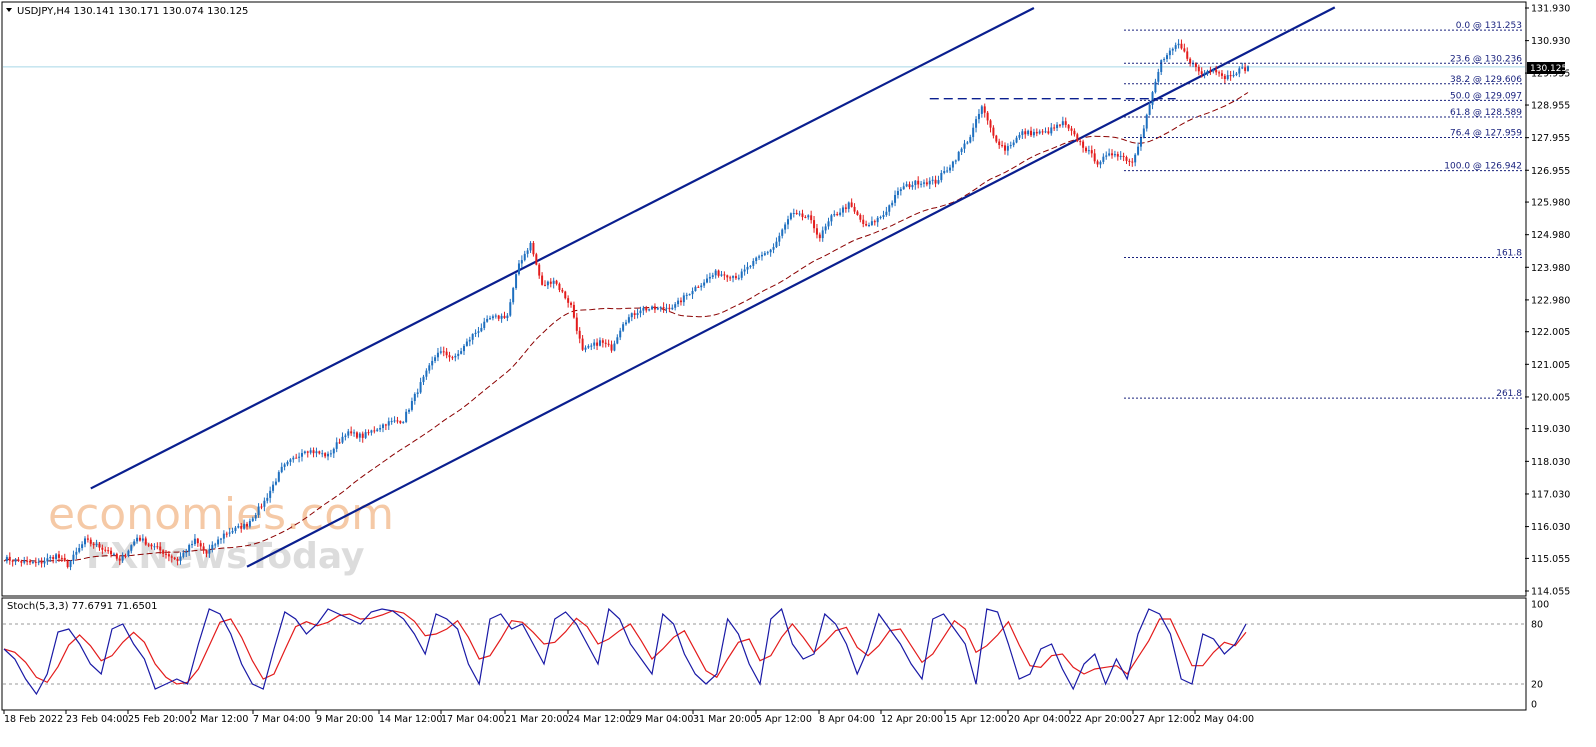  What do you see at coordinates (9, 10) in the screenshot?
I see `collapse-triangle-icon` at bounding box center [9, 10].